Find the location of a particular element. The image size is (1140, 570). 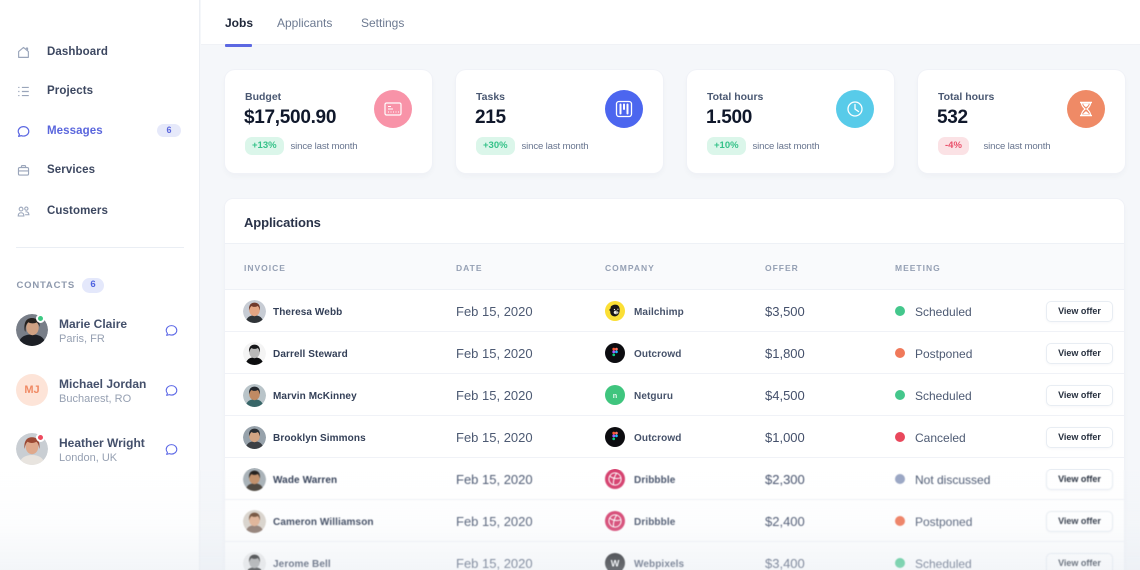

svg-text: n is located at coordinates (615, 395).